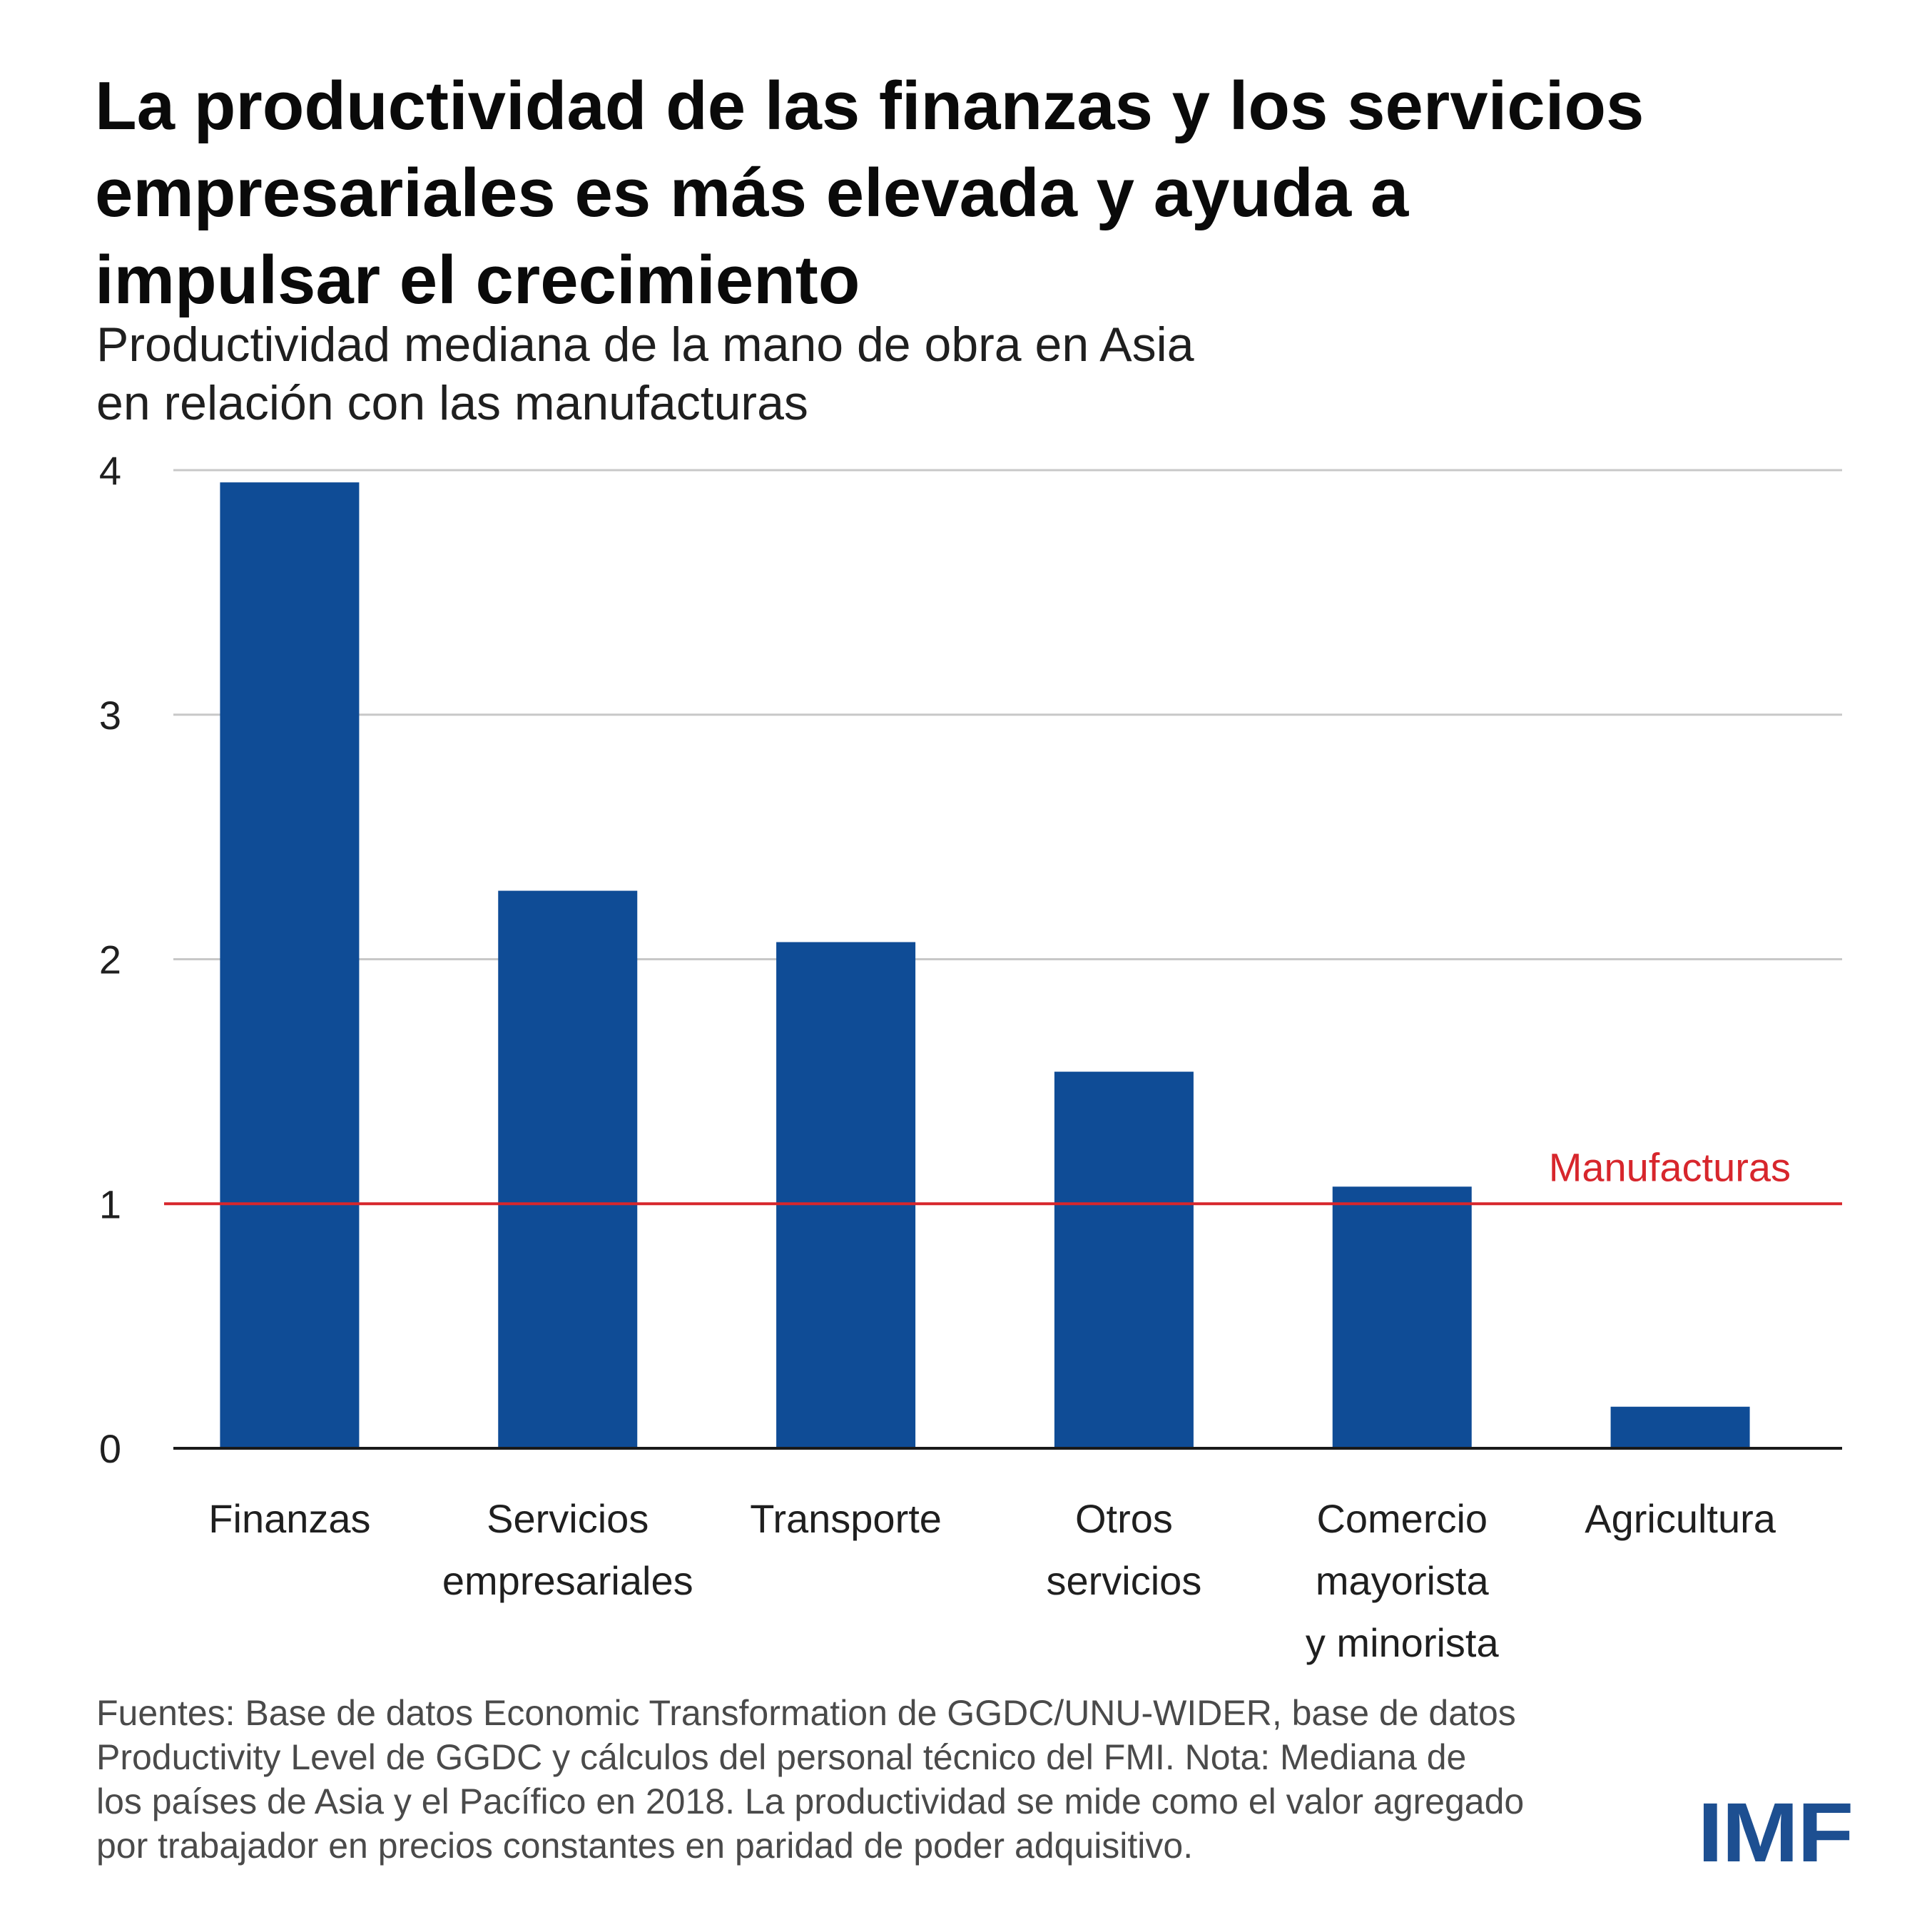  What do you see at coordinates (1670, 1166) in the screenshot?
I see `reference-line-label: Manufacturas` at bounding box center [1670, 1166].